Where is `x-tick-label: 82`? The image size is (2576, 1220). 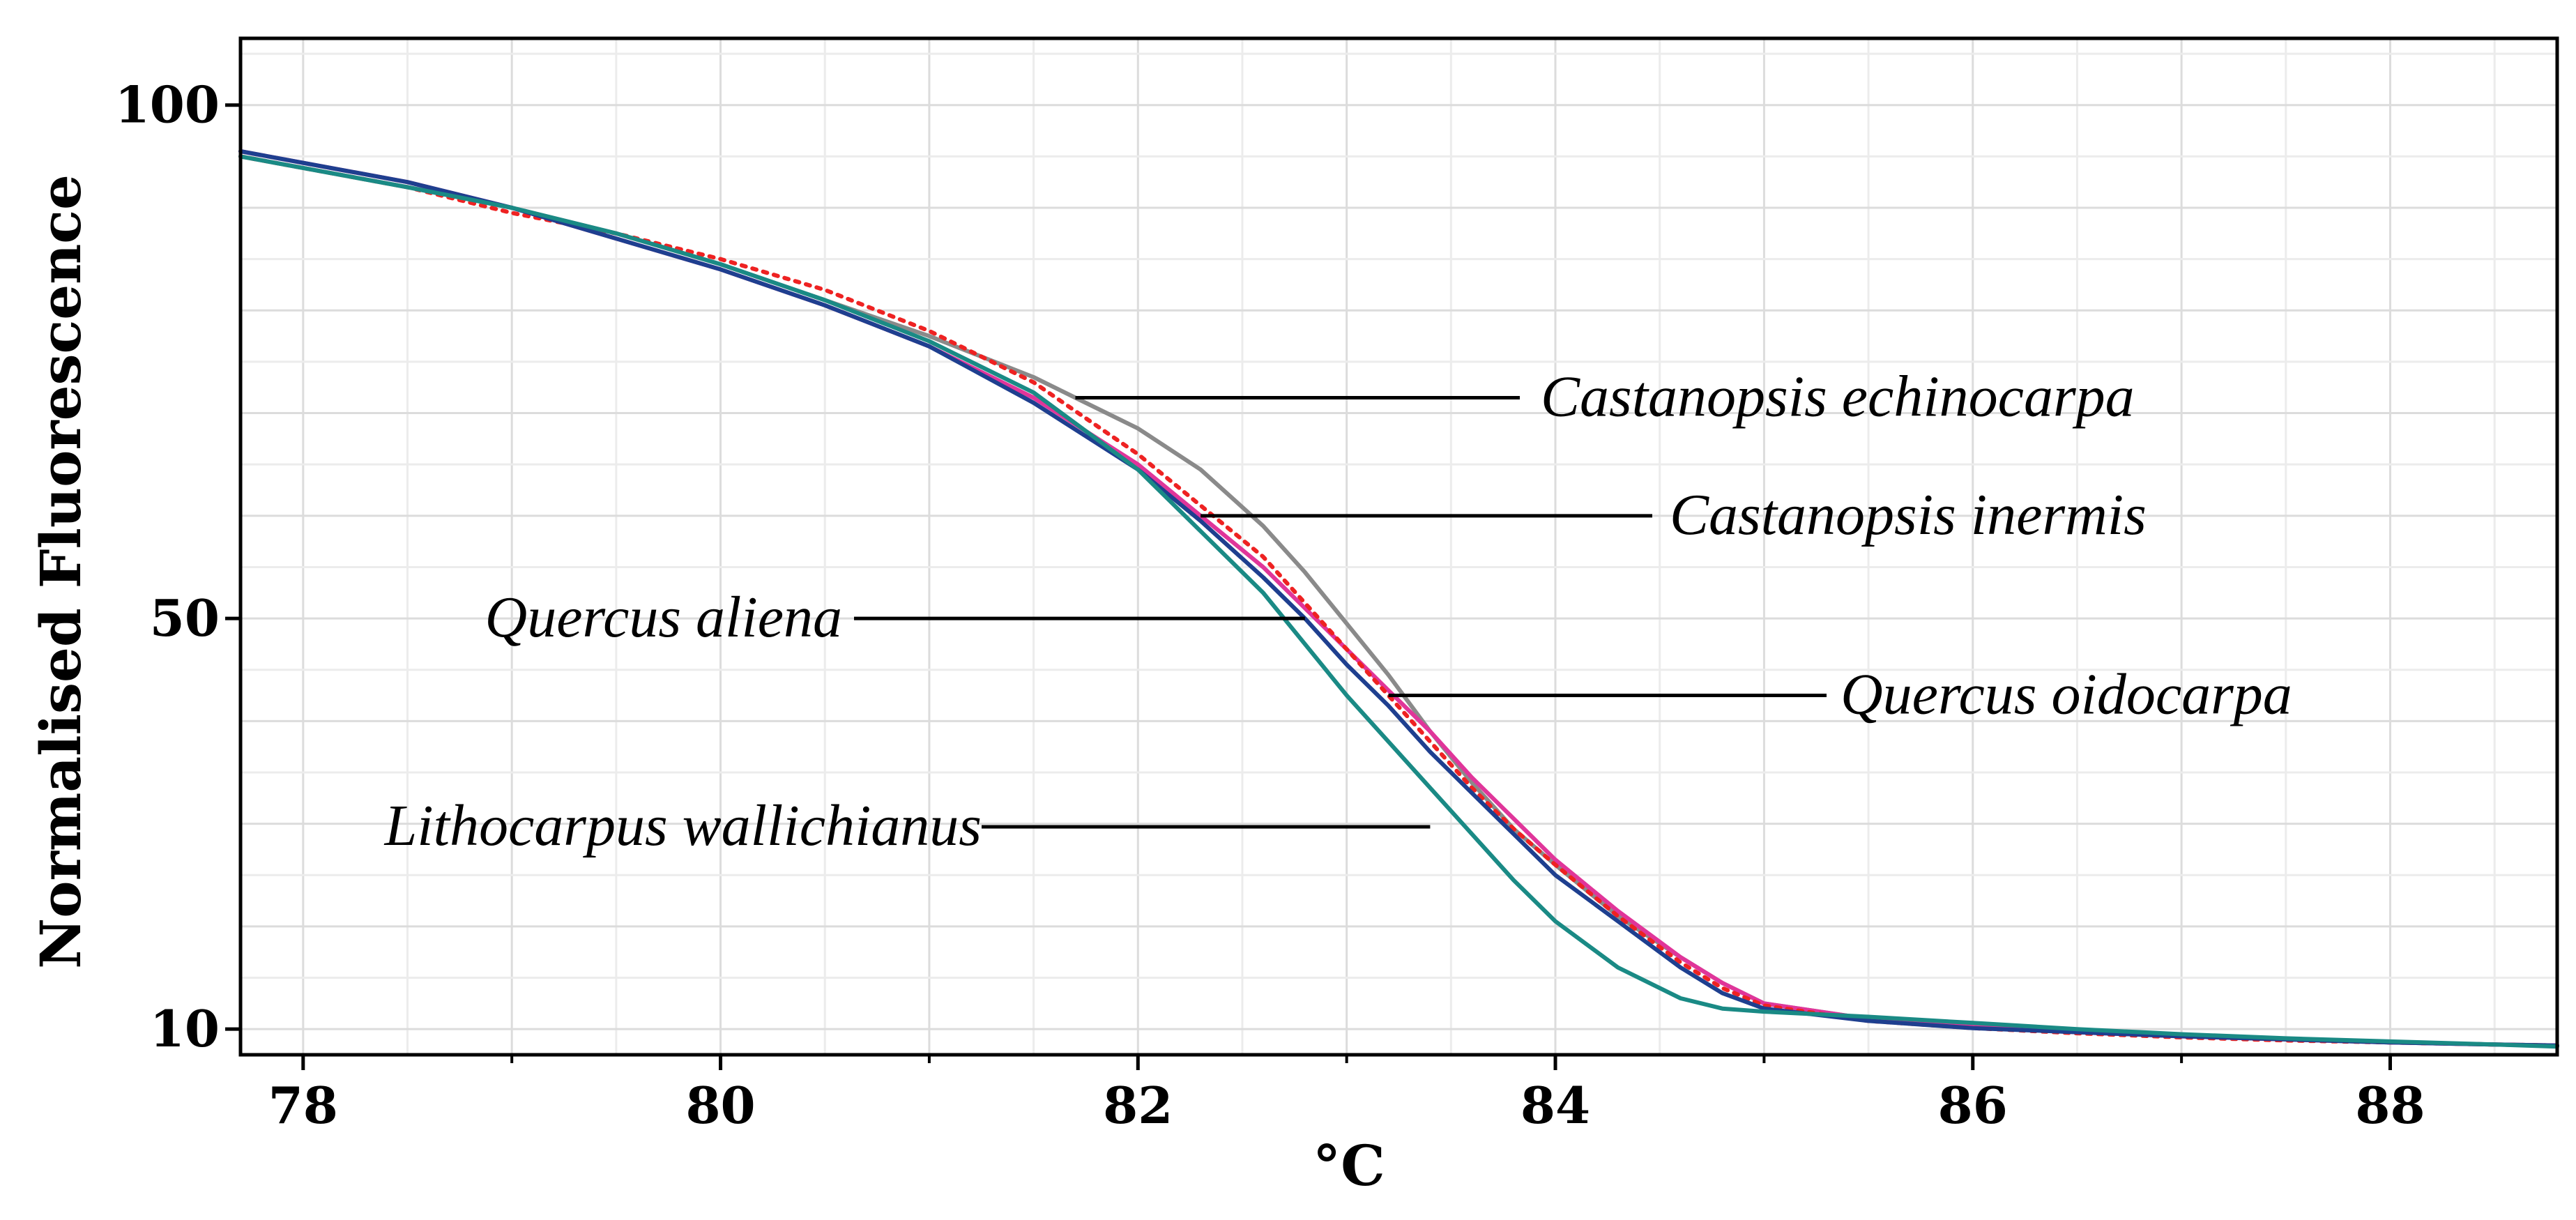 x-tick-label: 82 is located at coordinates (1138, 1105).